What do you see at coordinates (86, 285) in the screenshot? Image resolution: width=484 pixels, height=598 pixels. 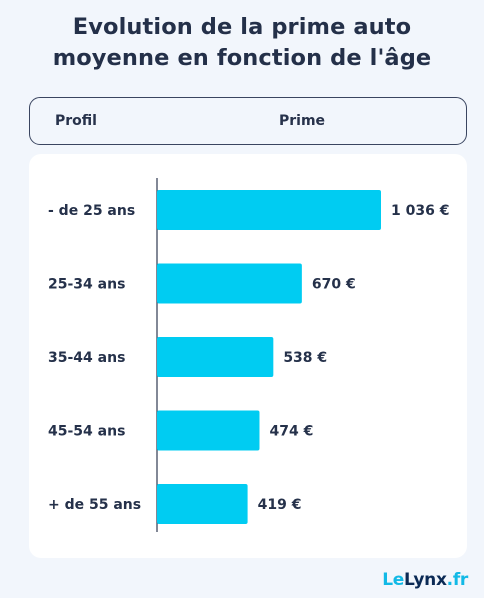 I see `category-label: 25-34 ans` at bounding box center [86, 285].